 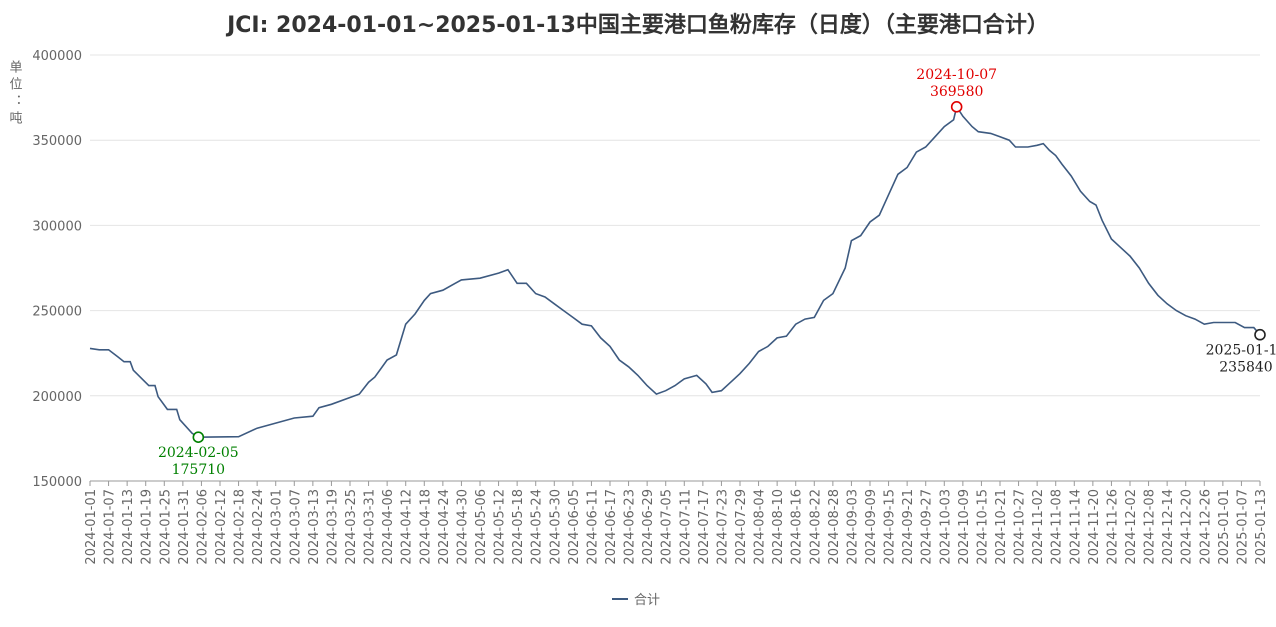 What do you see at coordinates (1038, 527) in the screenshot?
I see `x-tick-label: 2024-11-02` at bounding box center [1038, 527].